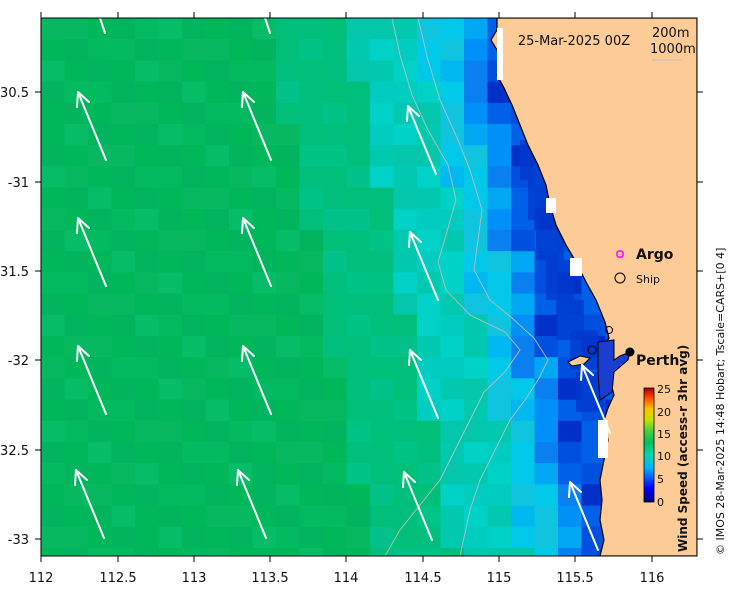  What do you see at coordinates (660, 479) in the screenshot?
I see `cbar-tick-5: 5` at bounding box center [660, 479].